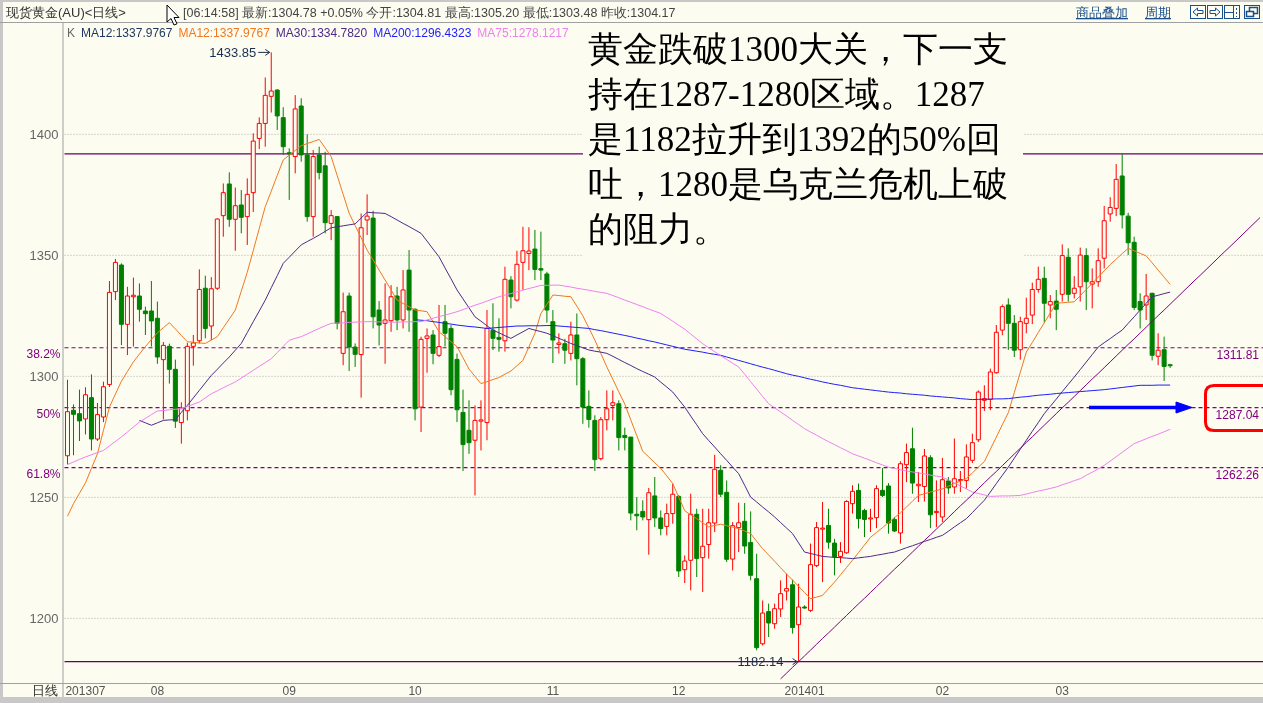 This screenshot has height=703, width=1263. What do you see at coordinates (415, 691) in the screenshot?
I see `x-tick-label: 10` at bounding box center [415, 691].